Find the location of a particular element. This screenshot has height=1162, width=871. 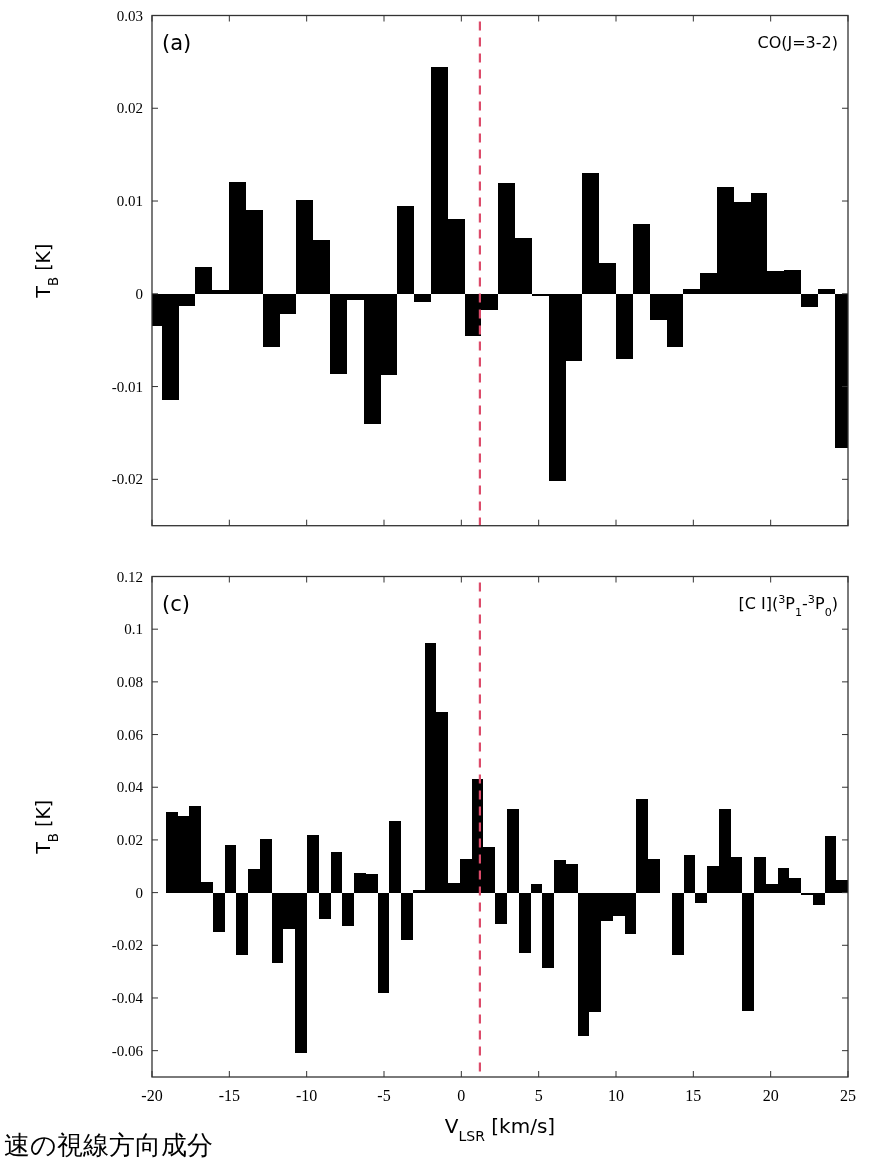

x-tick-label: 0 is located at coordinates (461, 1095).